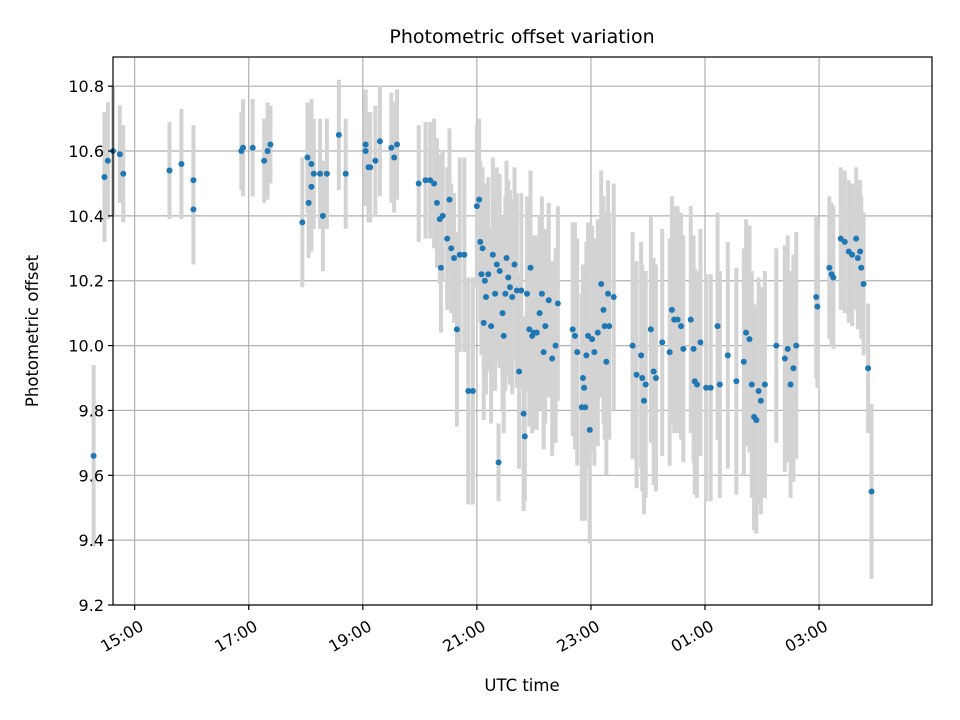  Describe the element at coordinates (806, 636) in the screenshot. I see `x-tick-label: 03:00` at that location.